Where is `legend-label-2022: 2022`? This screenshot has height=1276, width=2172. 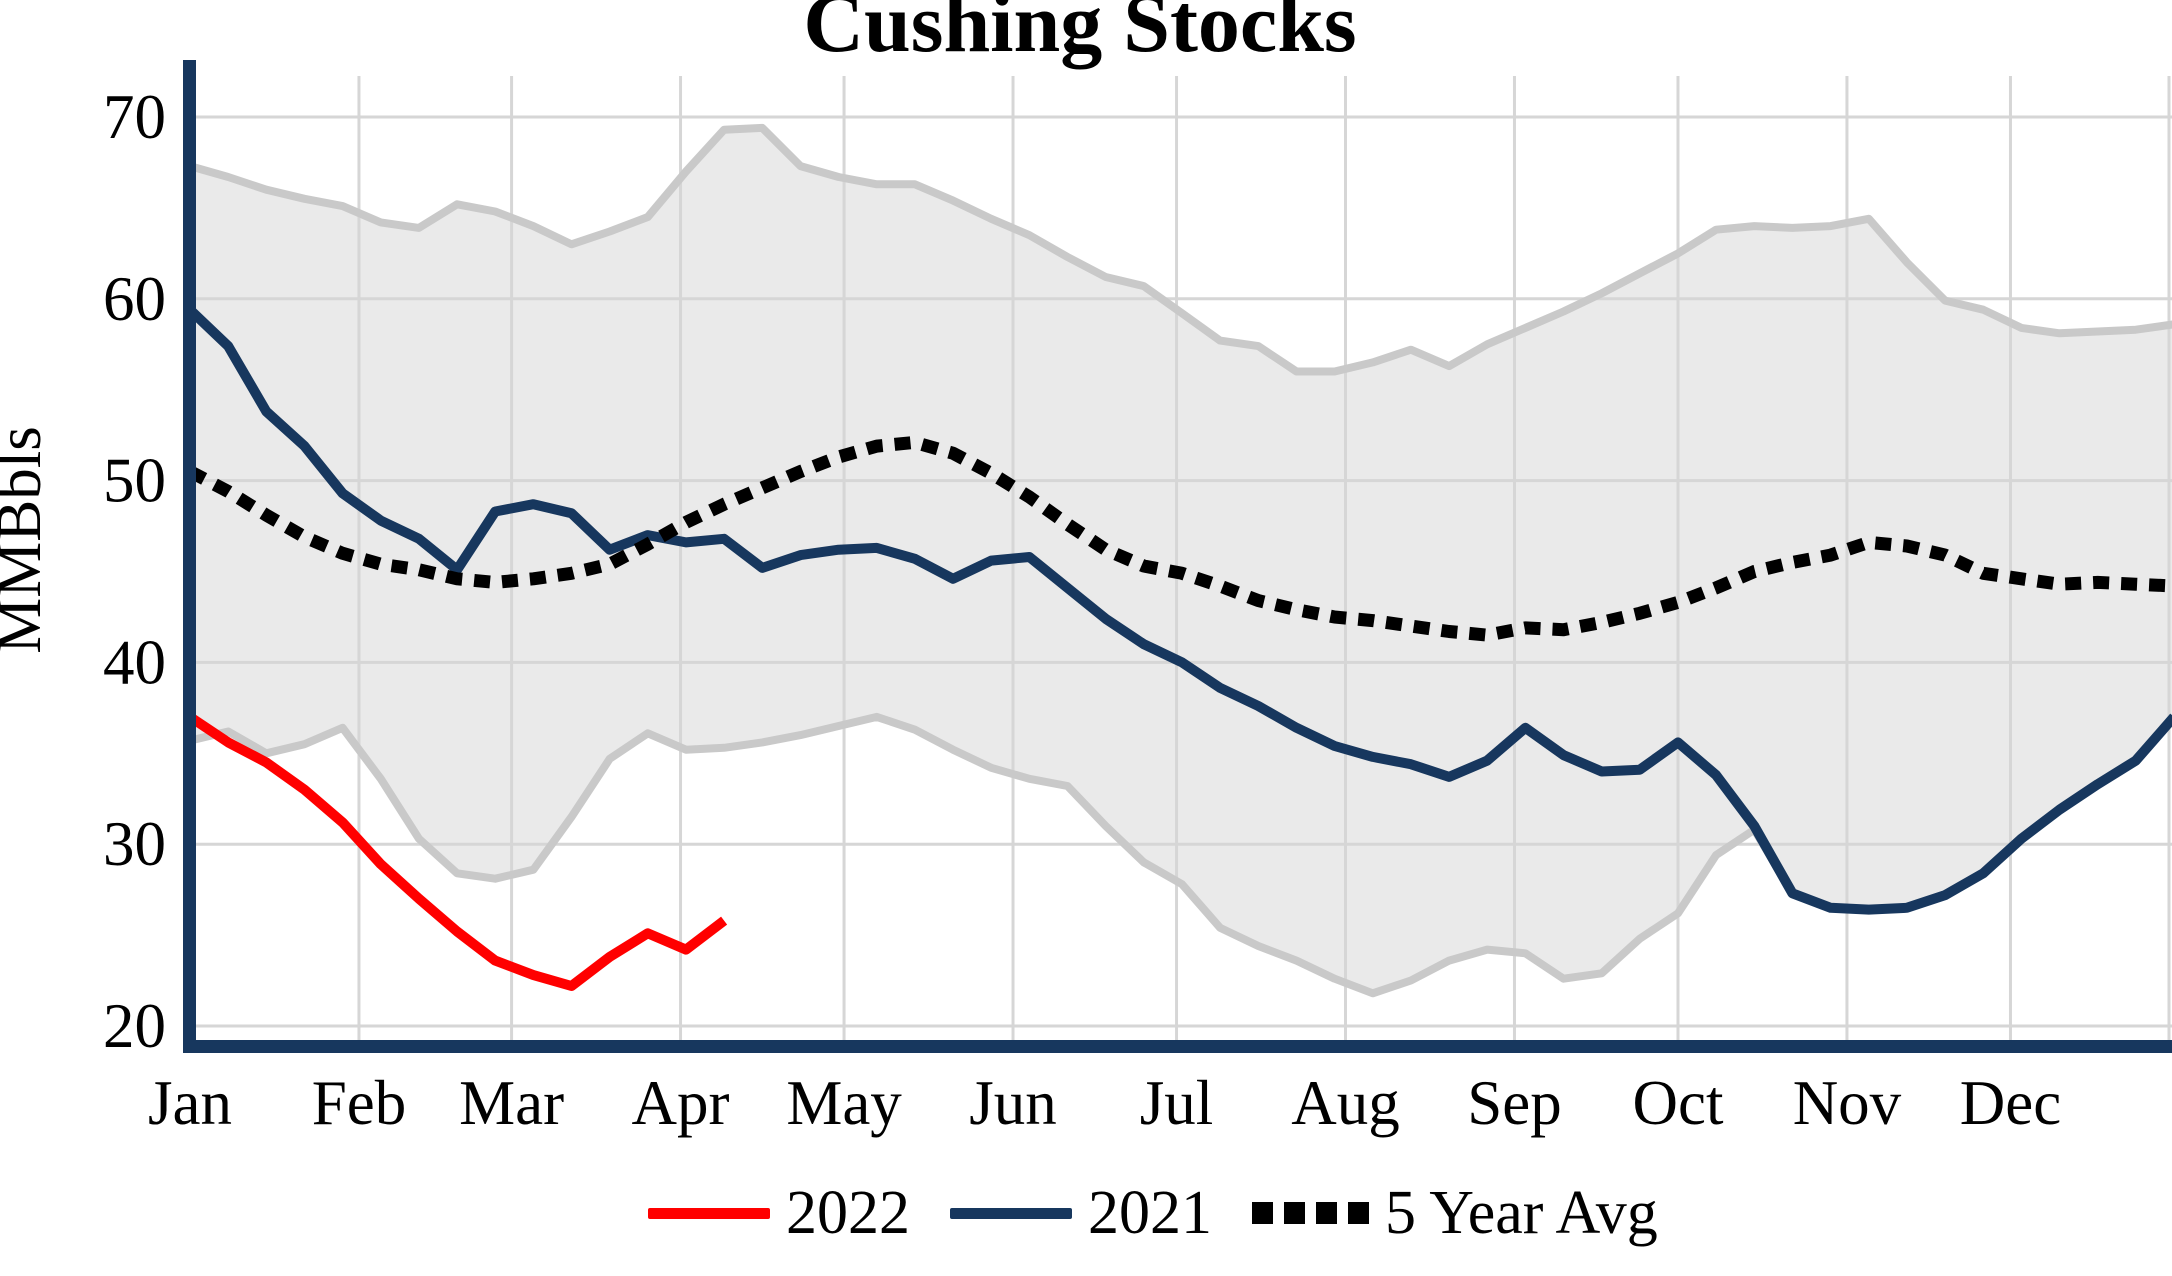 legend-label-2022: 2022 is located at coordinates (848, 1213).